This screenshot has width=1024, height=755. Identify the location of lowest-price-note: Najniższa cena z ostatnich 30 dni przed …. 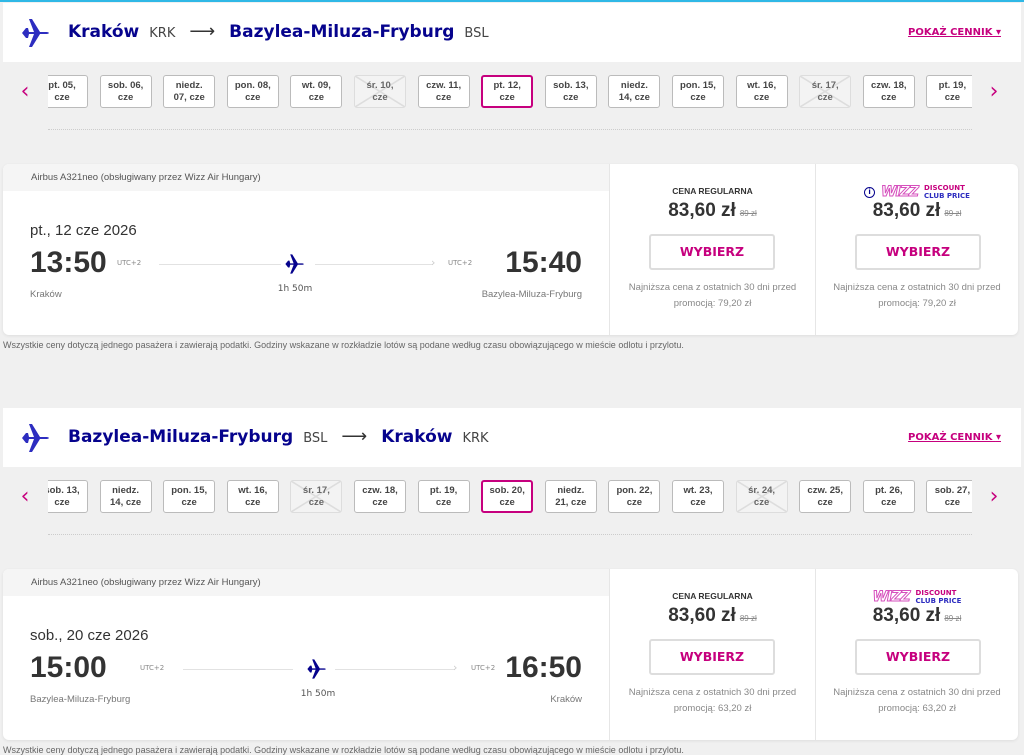
(917, 700).